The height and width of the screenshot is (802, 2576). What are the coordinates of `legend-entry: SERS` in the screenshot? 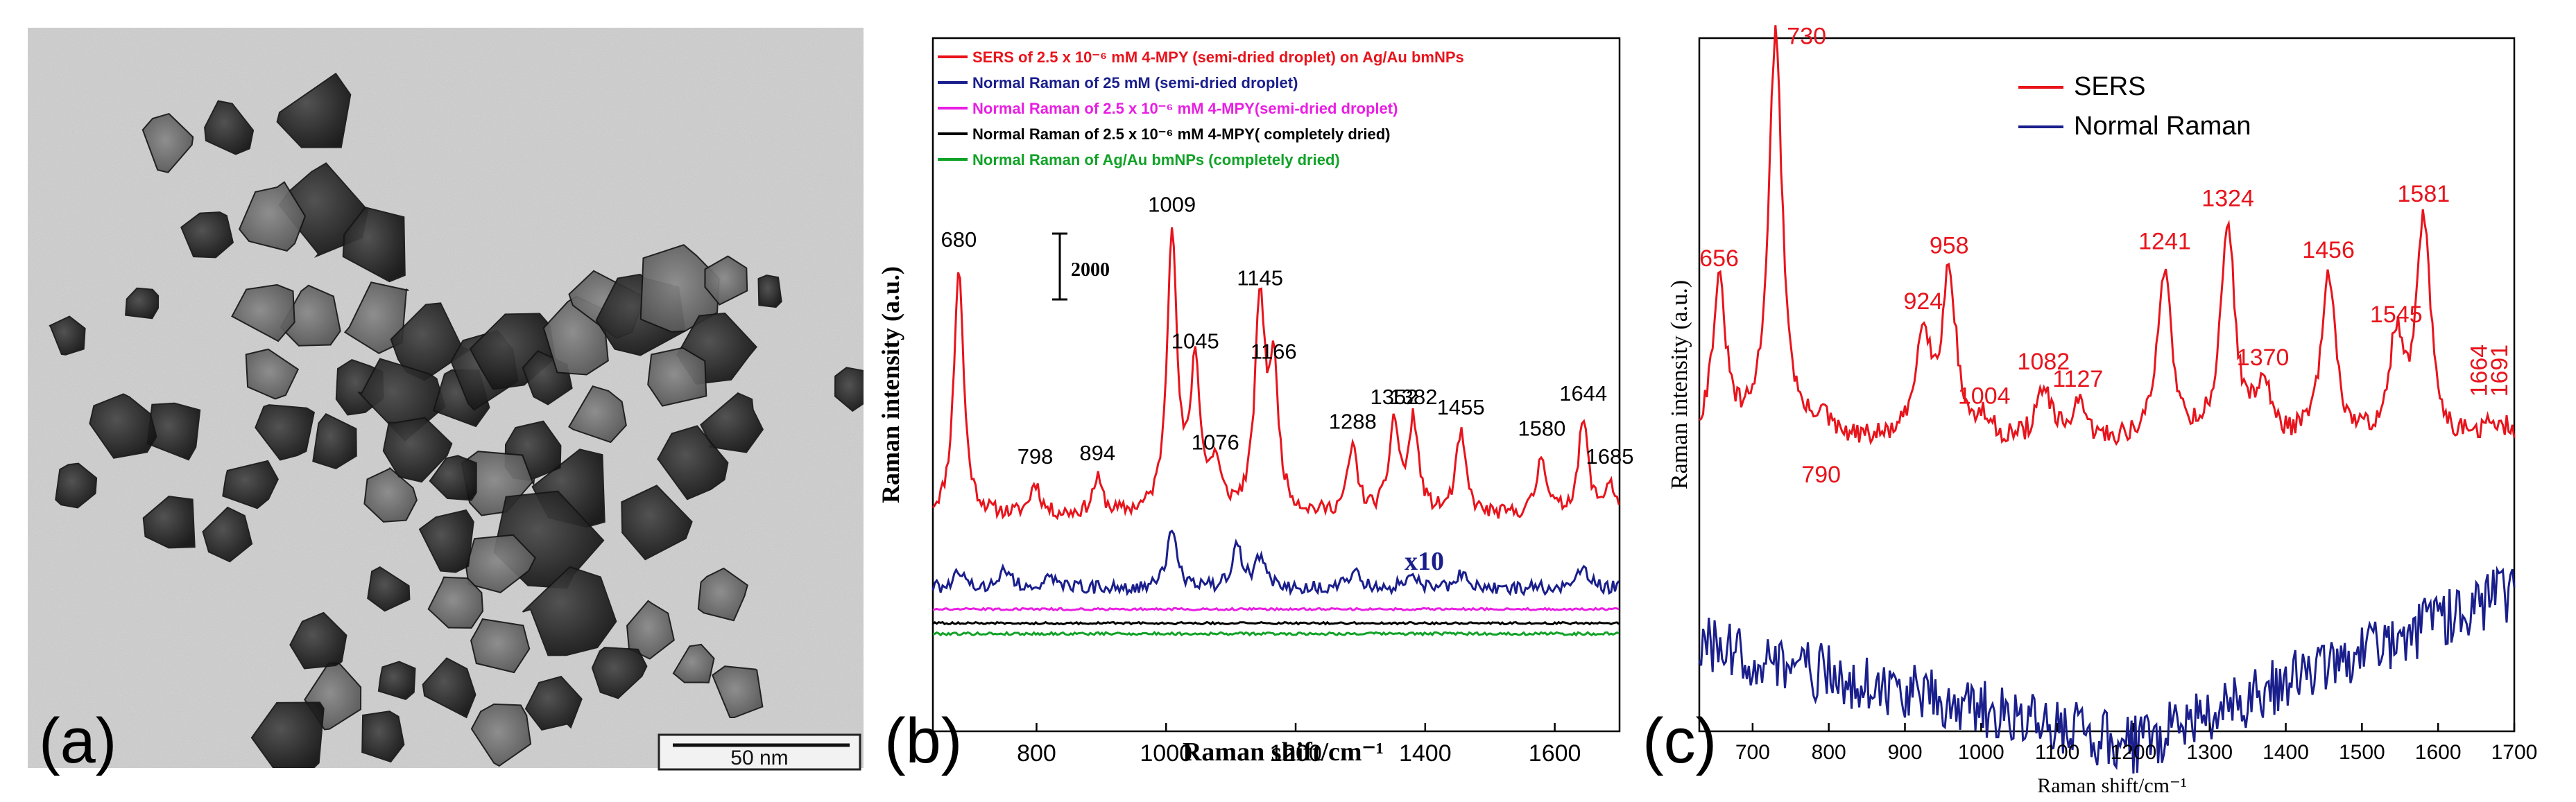 It's located at (2109, 86).